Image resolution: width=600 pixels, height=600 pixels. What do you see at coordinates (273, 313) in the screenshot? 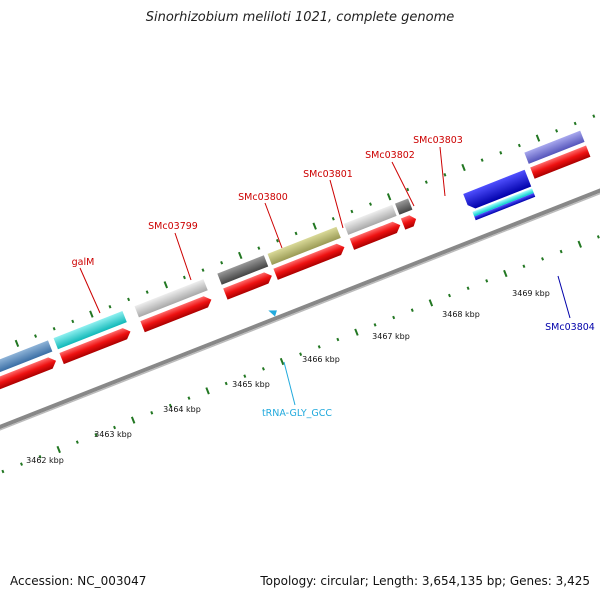
I see `trna-marker` at bounding box center [273, 313].